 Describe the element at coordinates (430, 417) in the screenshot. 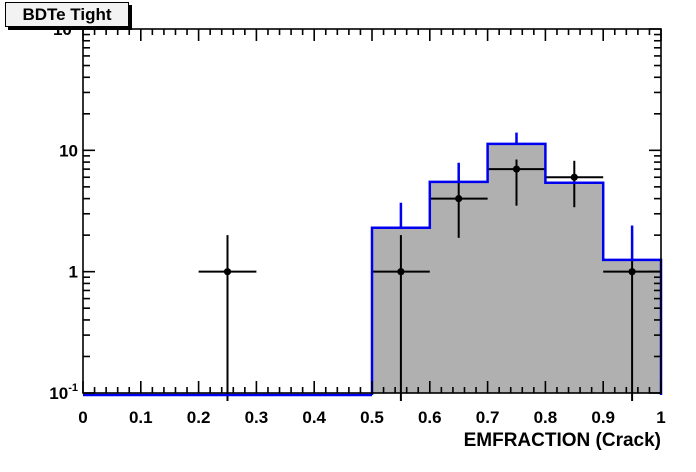

I see `x-tick-label: 0.6` at that location.